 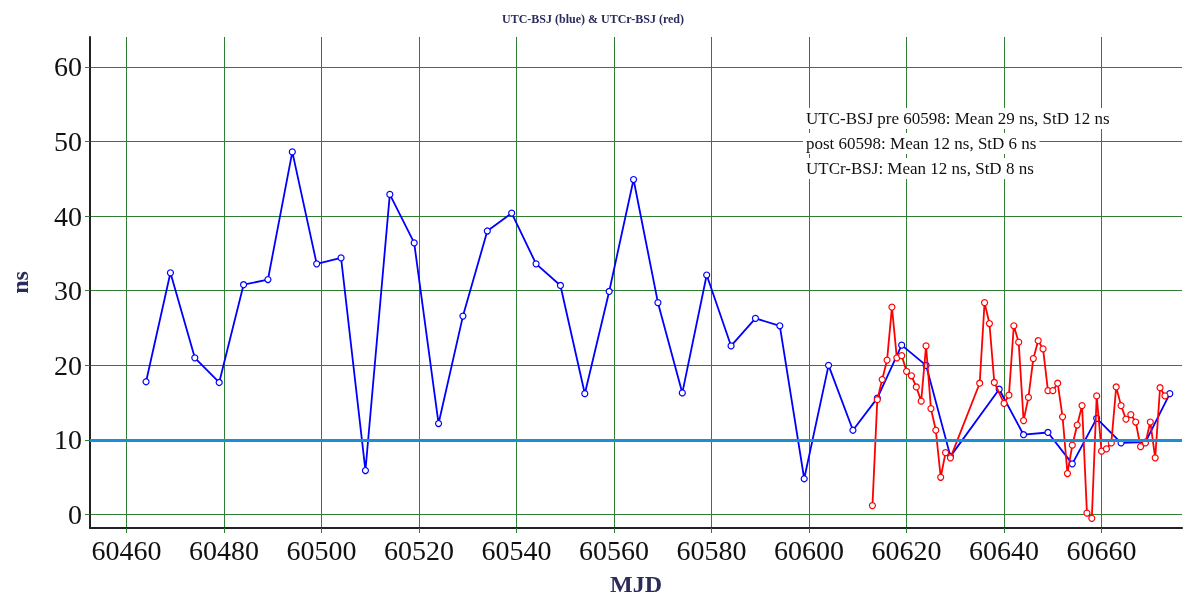 I want to click on x-tick-label: 60500, so click(x=321, y=550).